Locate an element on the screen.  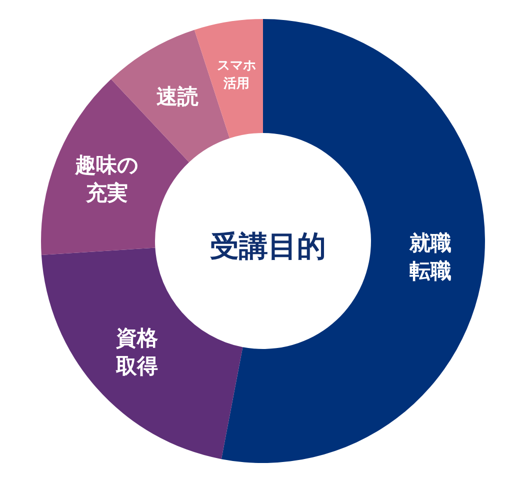
slice-label: 就職転職 is located at coordinates (430, 256).